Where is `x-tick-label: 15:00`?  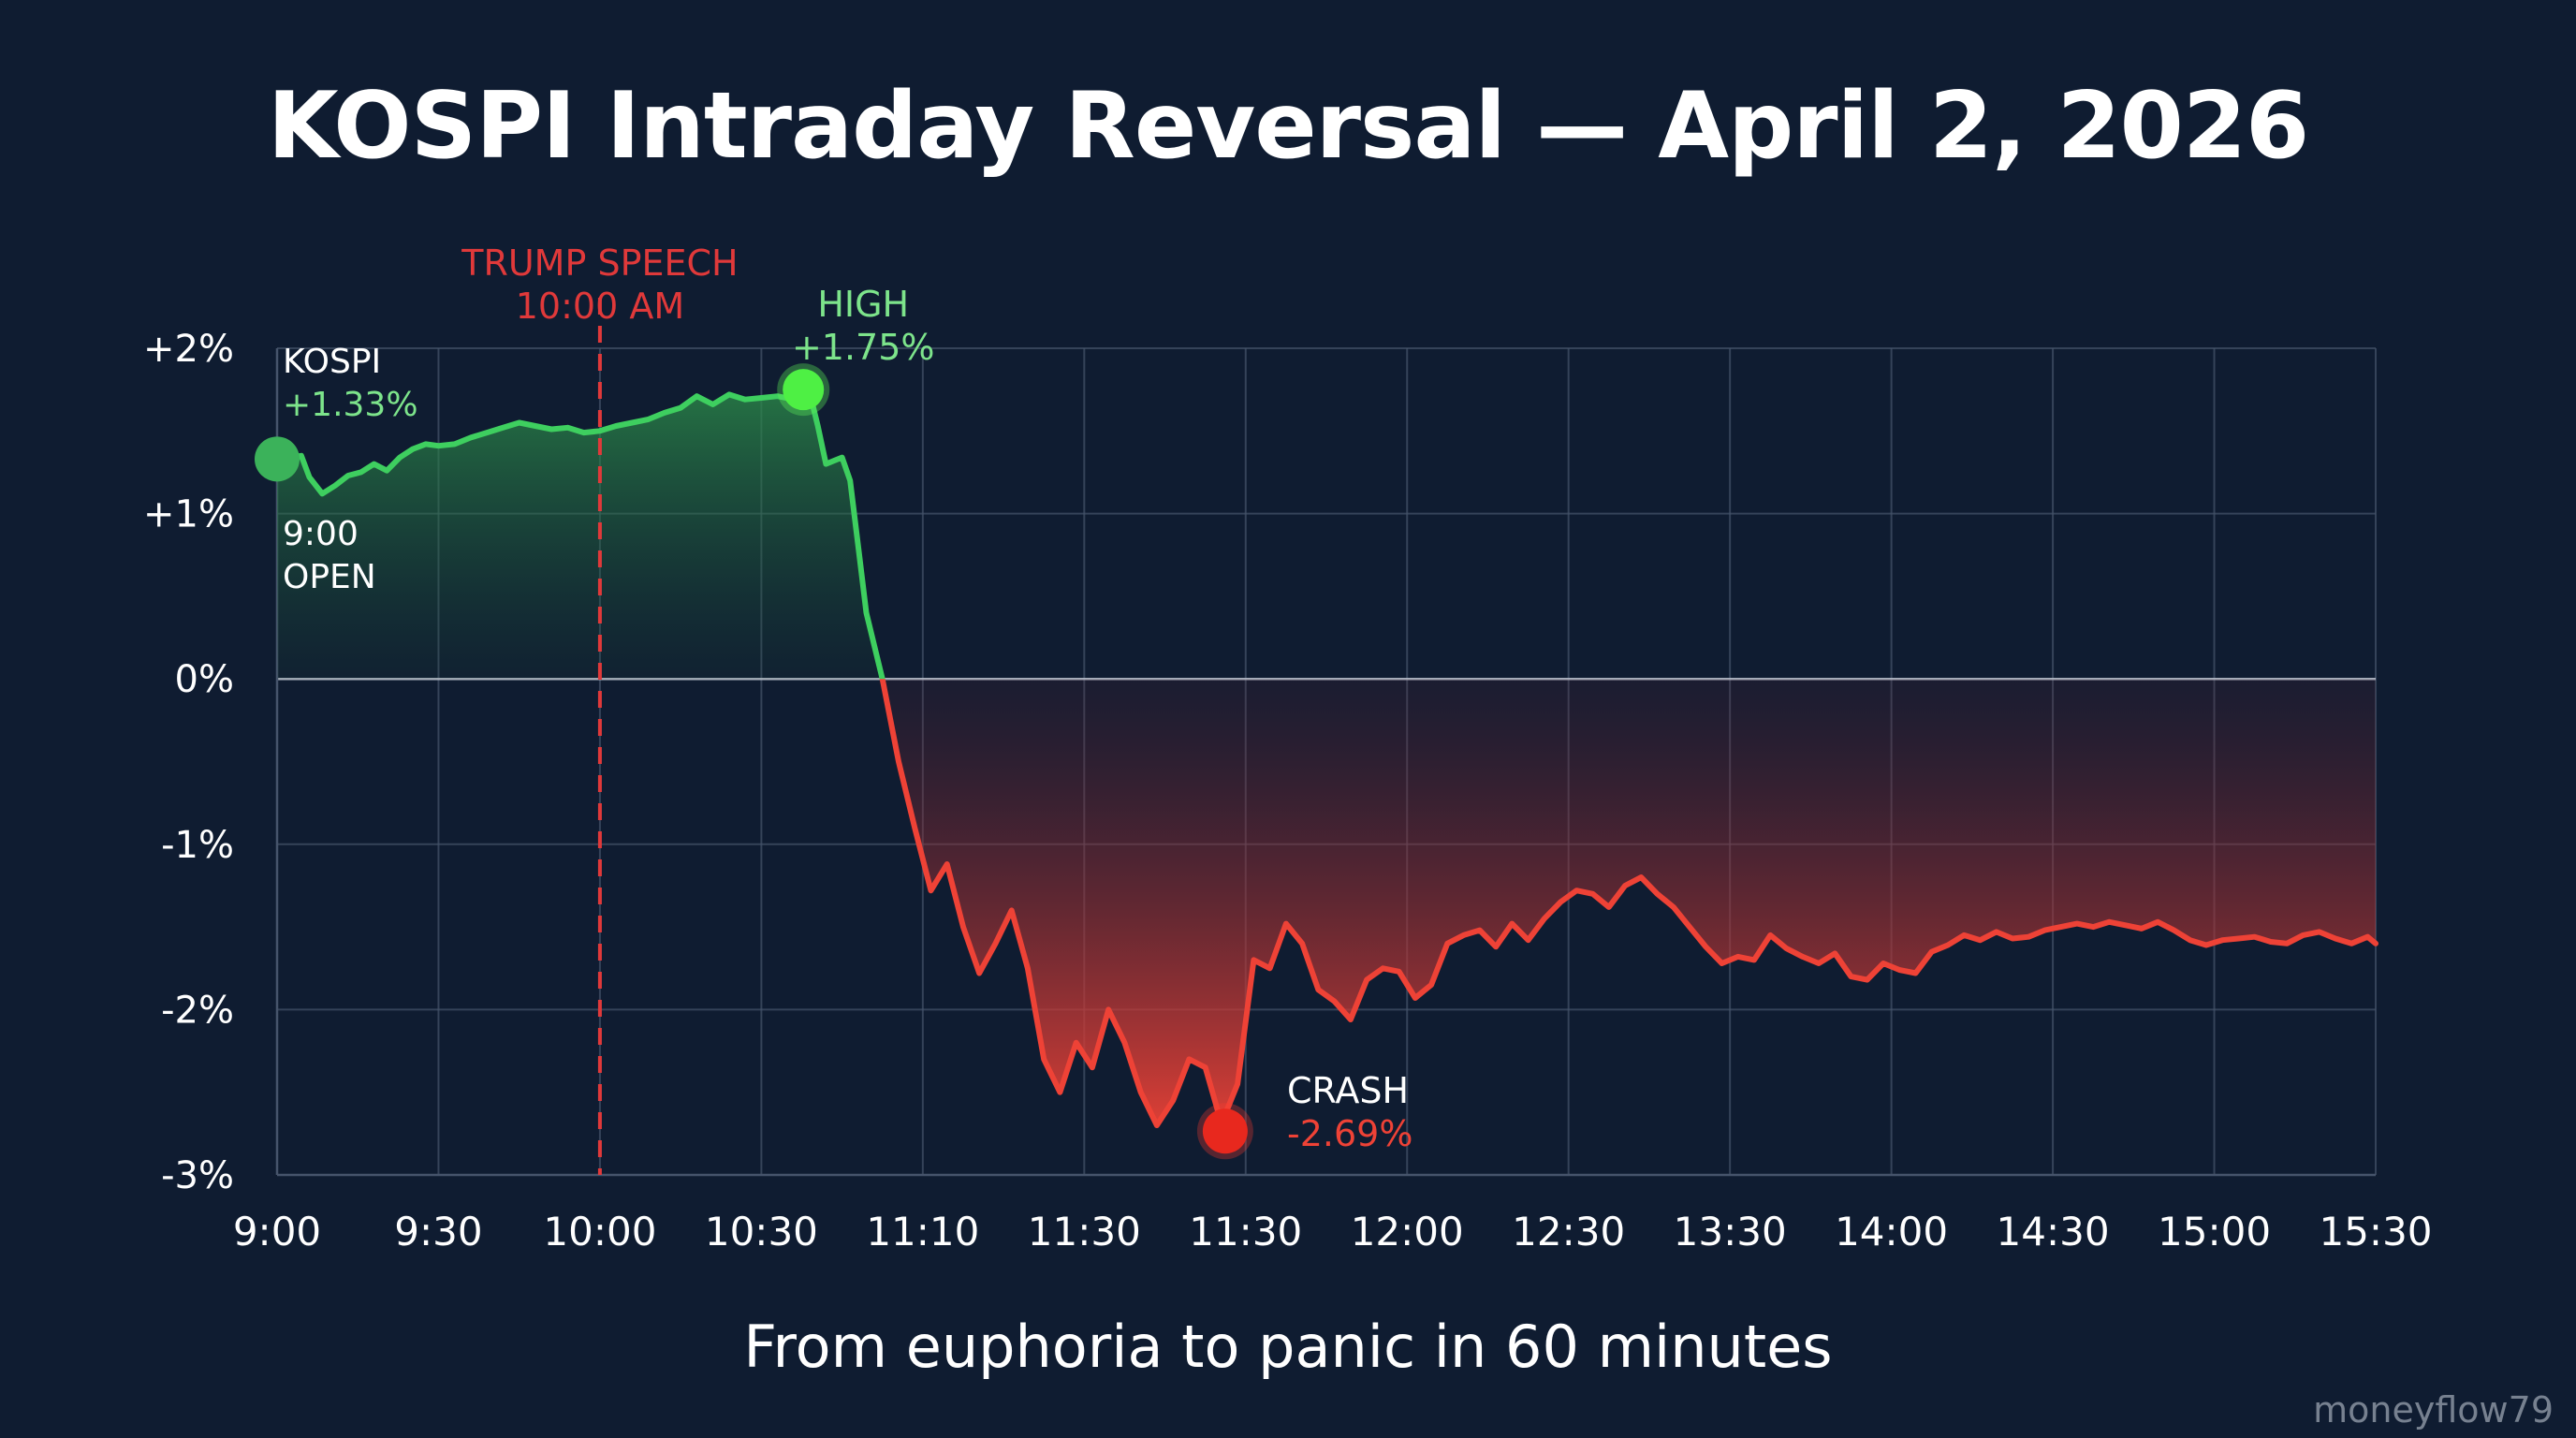 x-tick-label: 15:00 is located at coordinates (2214, 1232).